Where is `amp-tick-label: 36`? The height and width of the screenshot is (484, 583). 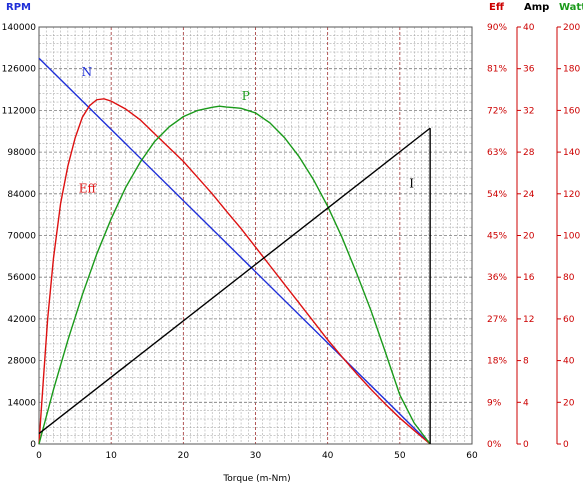 amp-tick-label: 36 is located at coordinates (529, 70).